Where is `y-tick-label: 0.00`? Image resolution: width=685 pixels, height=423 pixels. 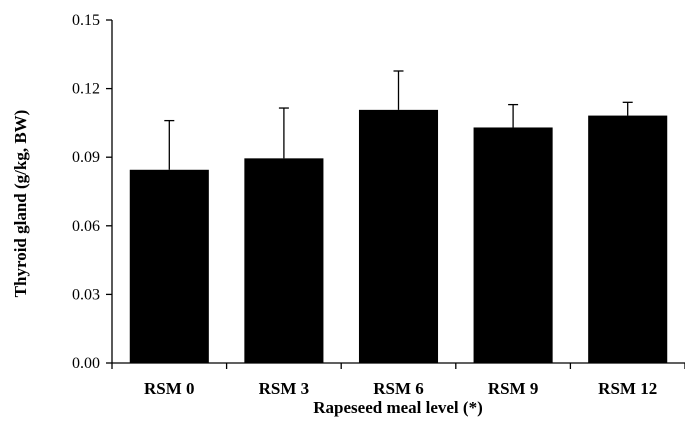
y-tick-label: 0.00 is located at coordinates (86, 363).